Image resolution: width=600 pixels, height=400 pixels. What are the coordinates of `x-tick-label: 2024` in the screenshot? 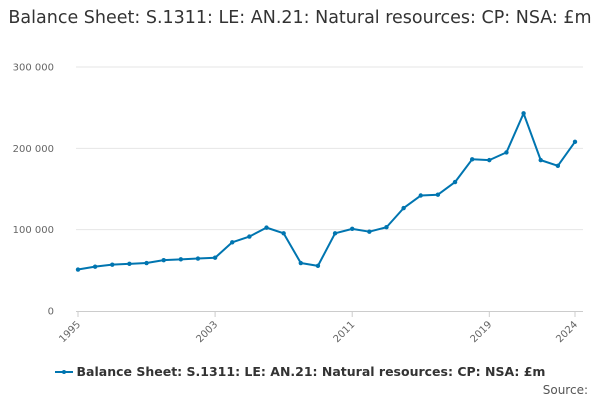 It's located at (567, 332).